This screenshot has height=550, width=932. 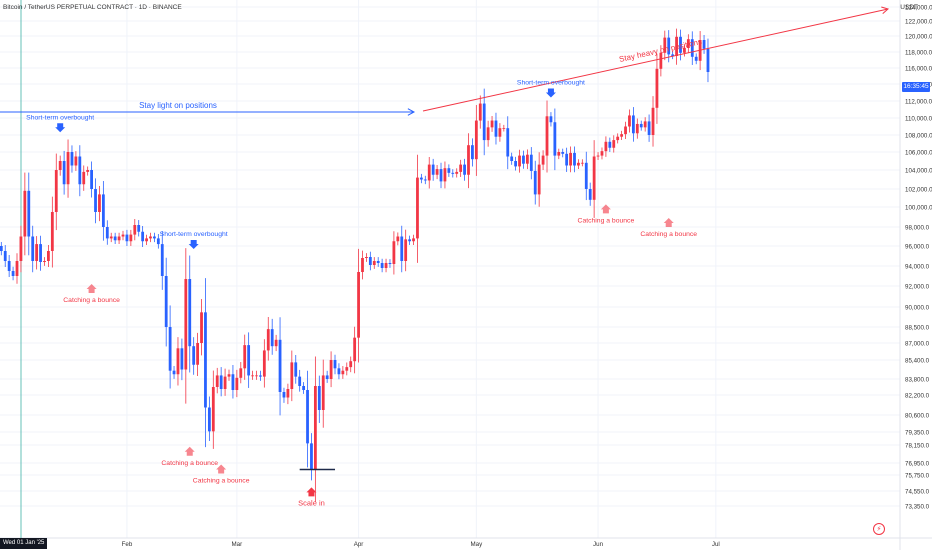 What do you see at coordinates (127, 544) in the screenshot?
I see `time-tick-label: Feb` at bounding box center [127, 544].